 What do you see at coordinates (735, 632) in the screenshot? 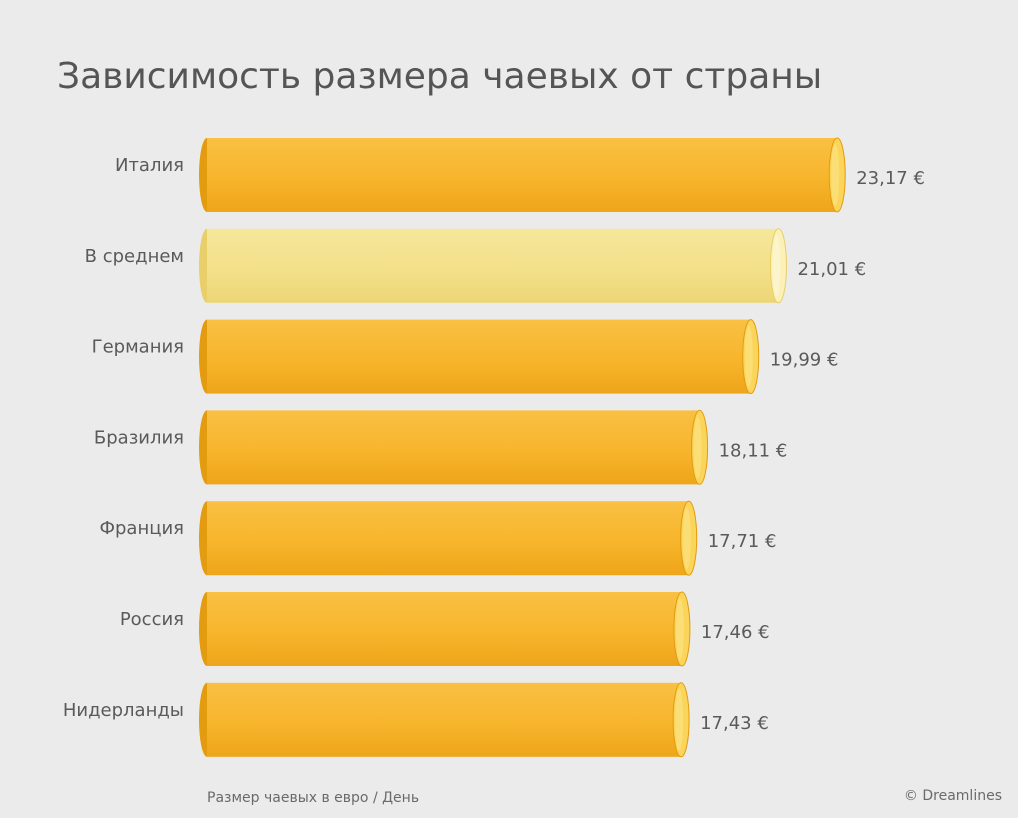
I see `value-label: 17,46 €` at bounding box center [735, 632].